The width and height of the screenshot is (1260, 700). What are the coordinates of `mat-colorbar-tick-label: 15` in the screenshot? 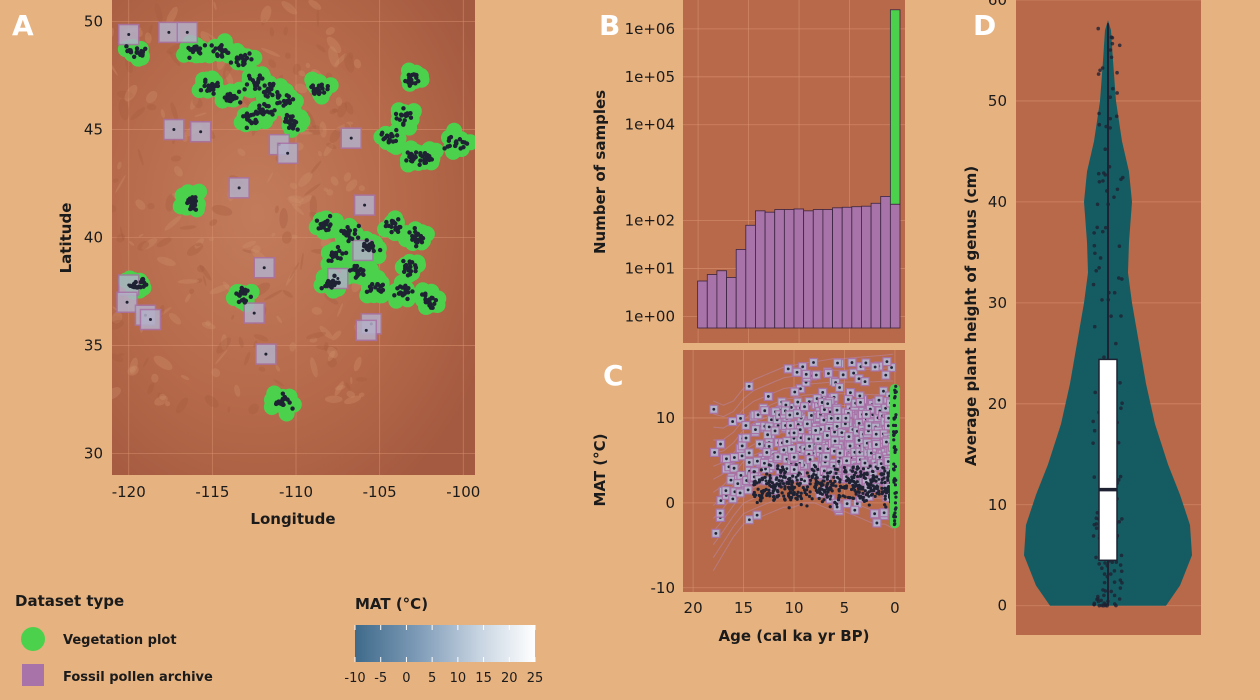 It's located at (483, 678).